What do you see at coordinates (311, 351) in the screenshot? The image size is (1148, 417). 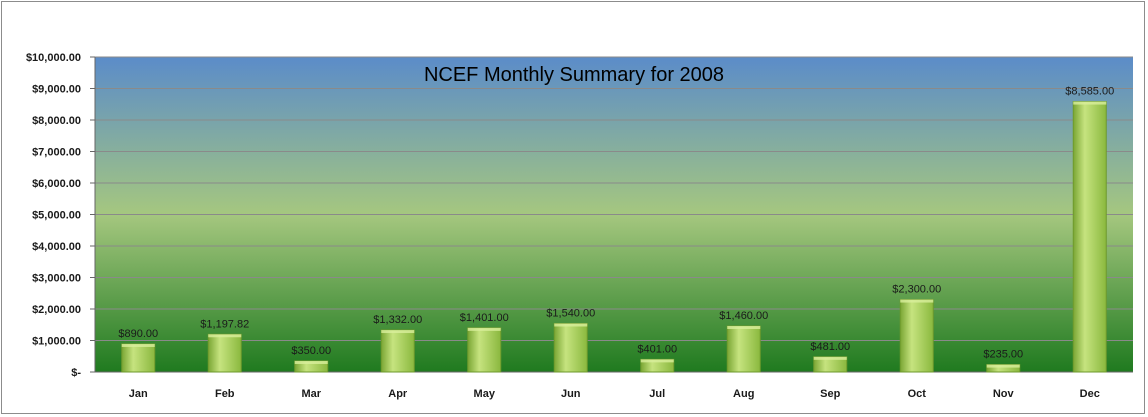 I see `data-label-mar: $350.00` at bounding box center [311, 351].